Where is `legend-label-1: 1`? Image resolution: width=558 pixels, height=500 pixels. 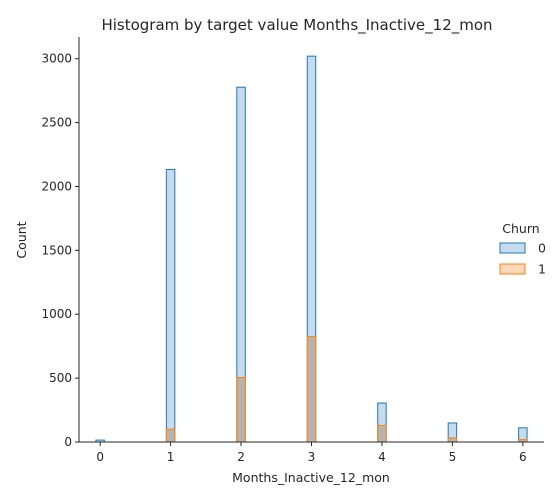
legend-label-1: 1 is located at coordinates (542, 269).